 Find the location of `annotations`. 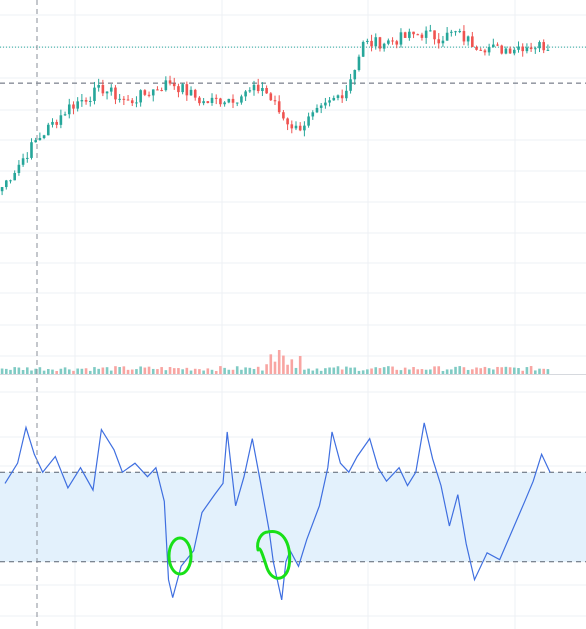

annotations is located at coordinates (229, 555).